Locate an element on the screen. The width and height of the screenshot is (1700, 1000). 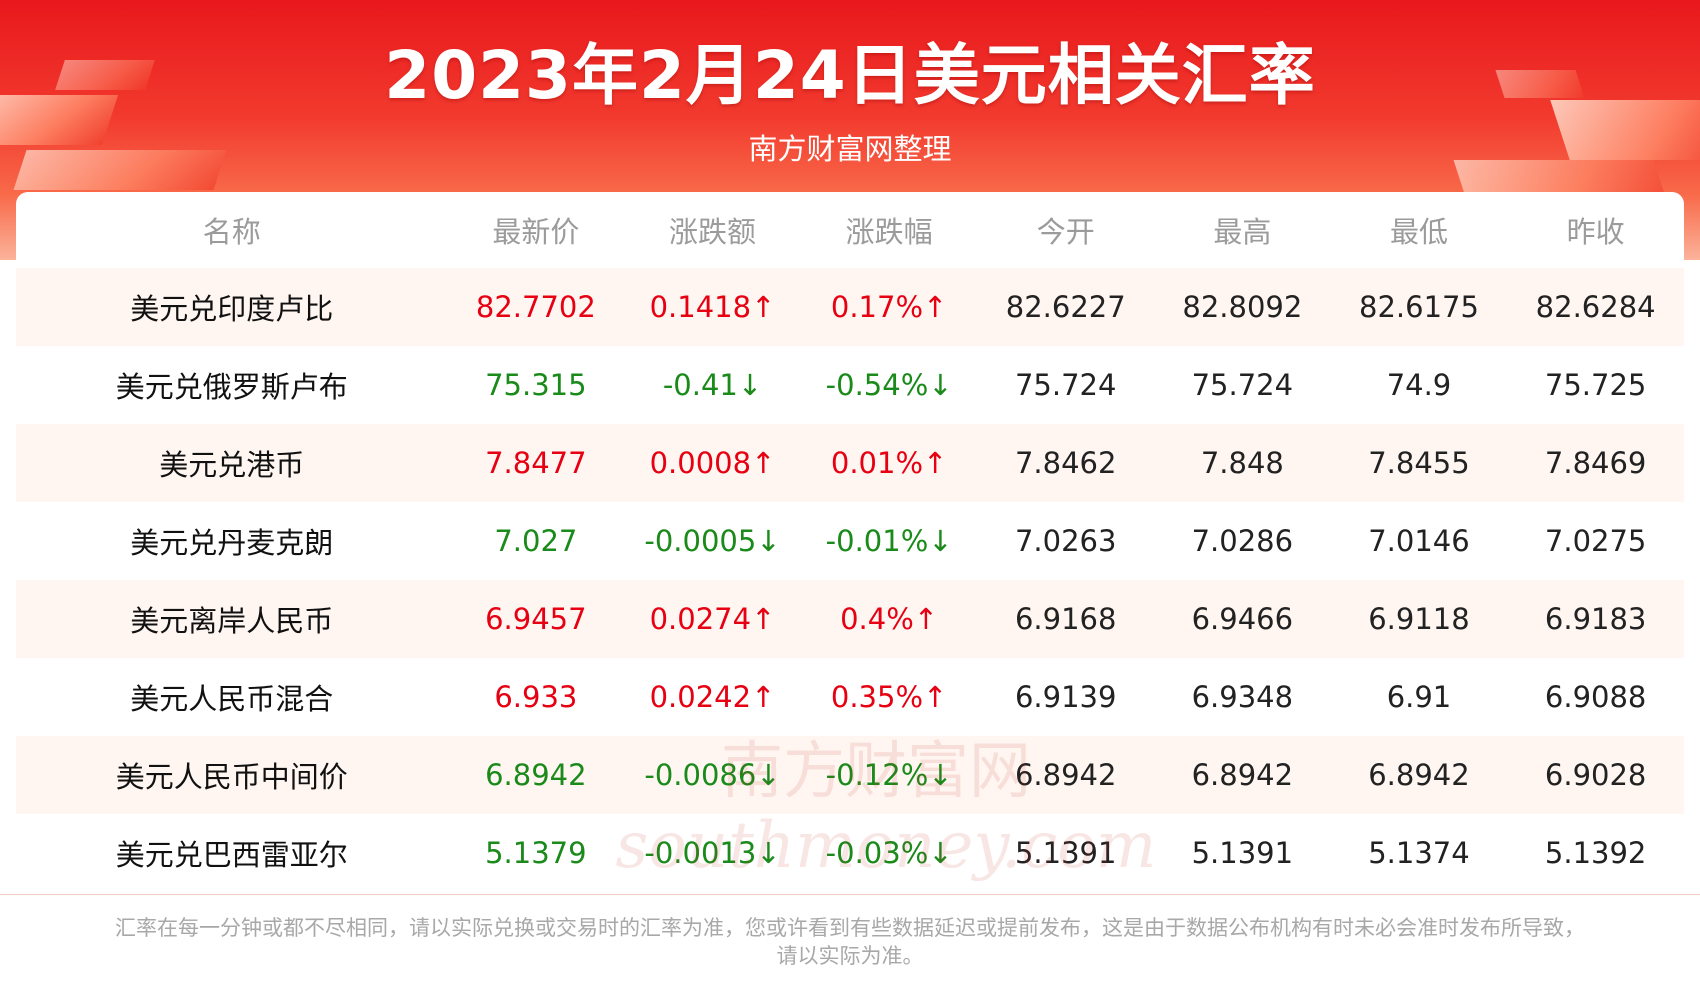
cell-change: 0.0008↑ is located at coordinates (712, 463).